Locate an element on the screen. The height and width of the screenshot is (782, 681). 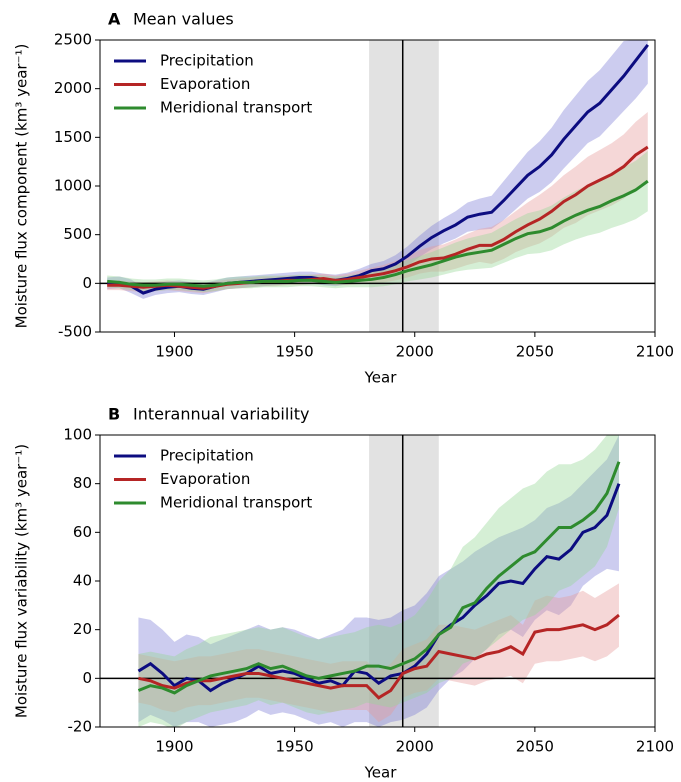
panel-label: B is located at coordinates (114, 414).